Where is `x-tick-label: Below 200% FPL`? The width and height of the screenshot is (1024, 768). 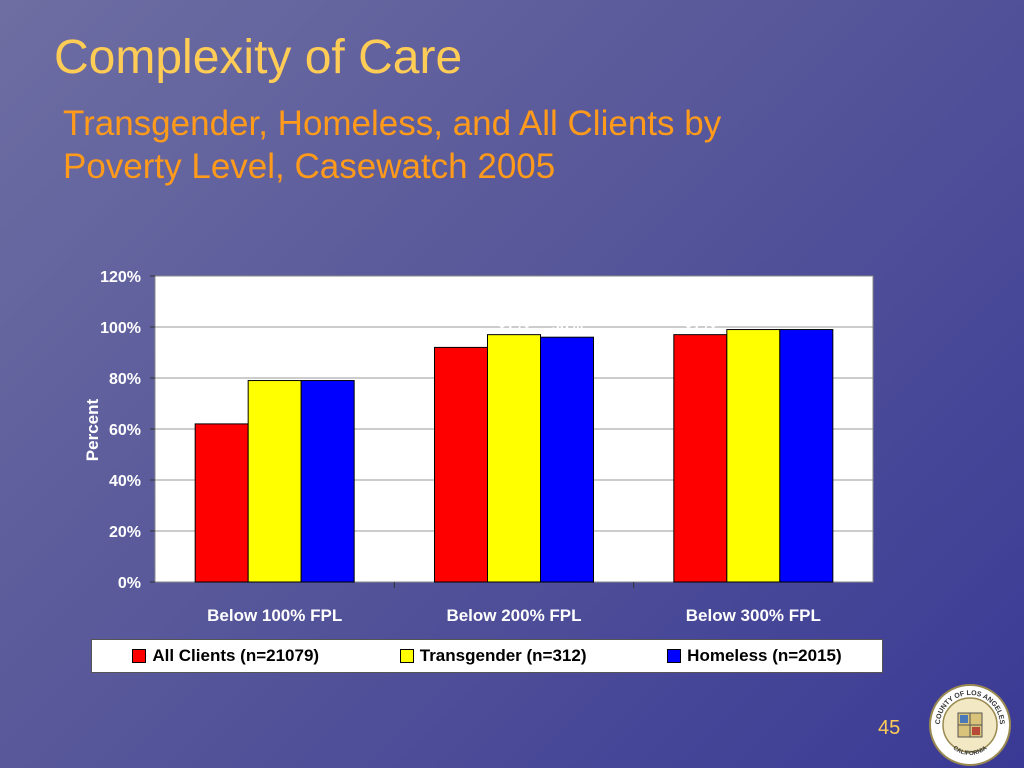
x-tick-label: Below 200% FPL is located at coordinates (513, 615).